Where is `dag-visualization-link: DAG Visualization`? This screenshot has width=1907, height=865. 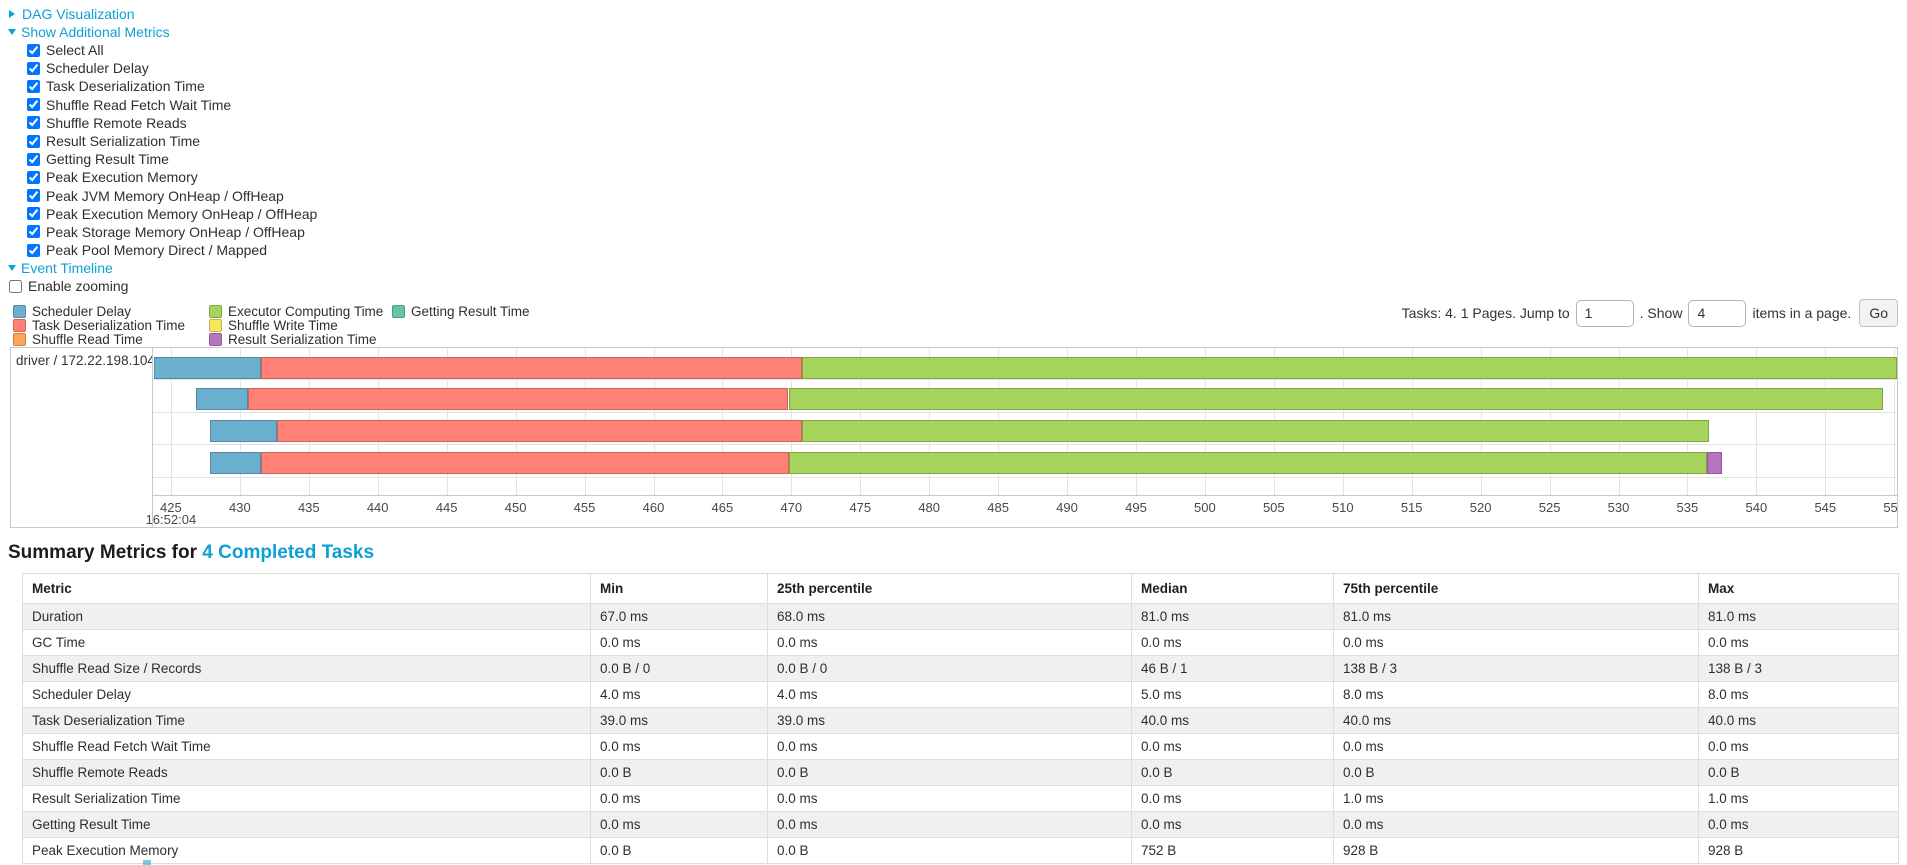 dag-visualization-link: DAG Visualization is located at coordinates (78, 14).